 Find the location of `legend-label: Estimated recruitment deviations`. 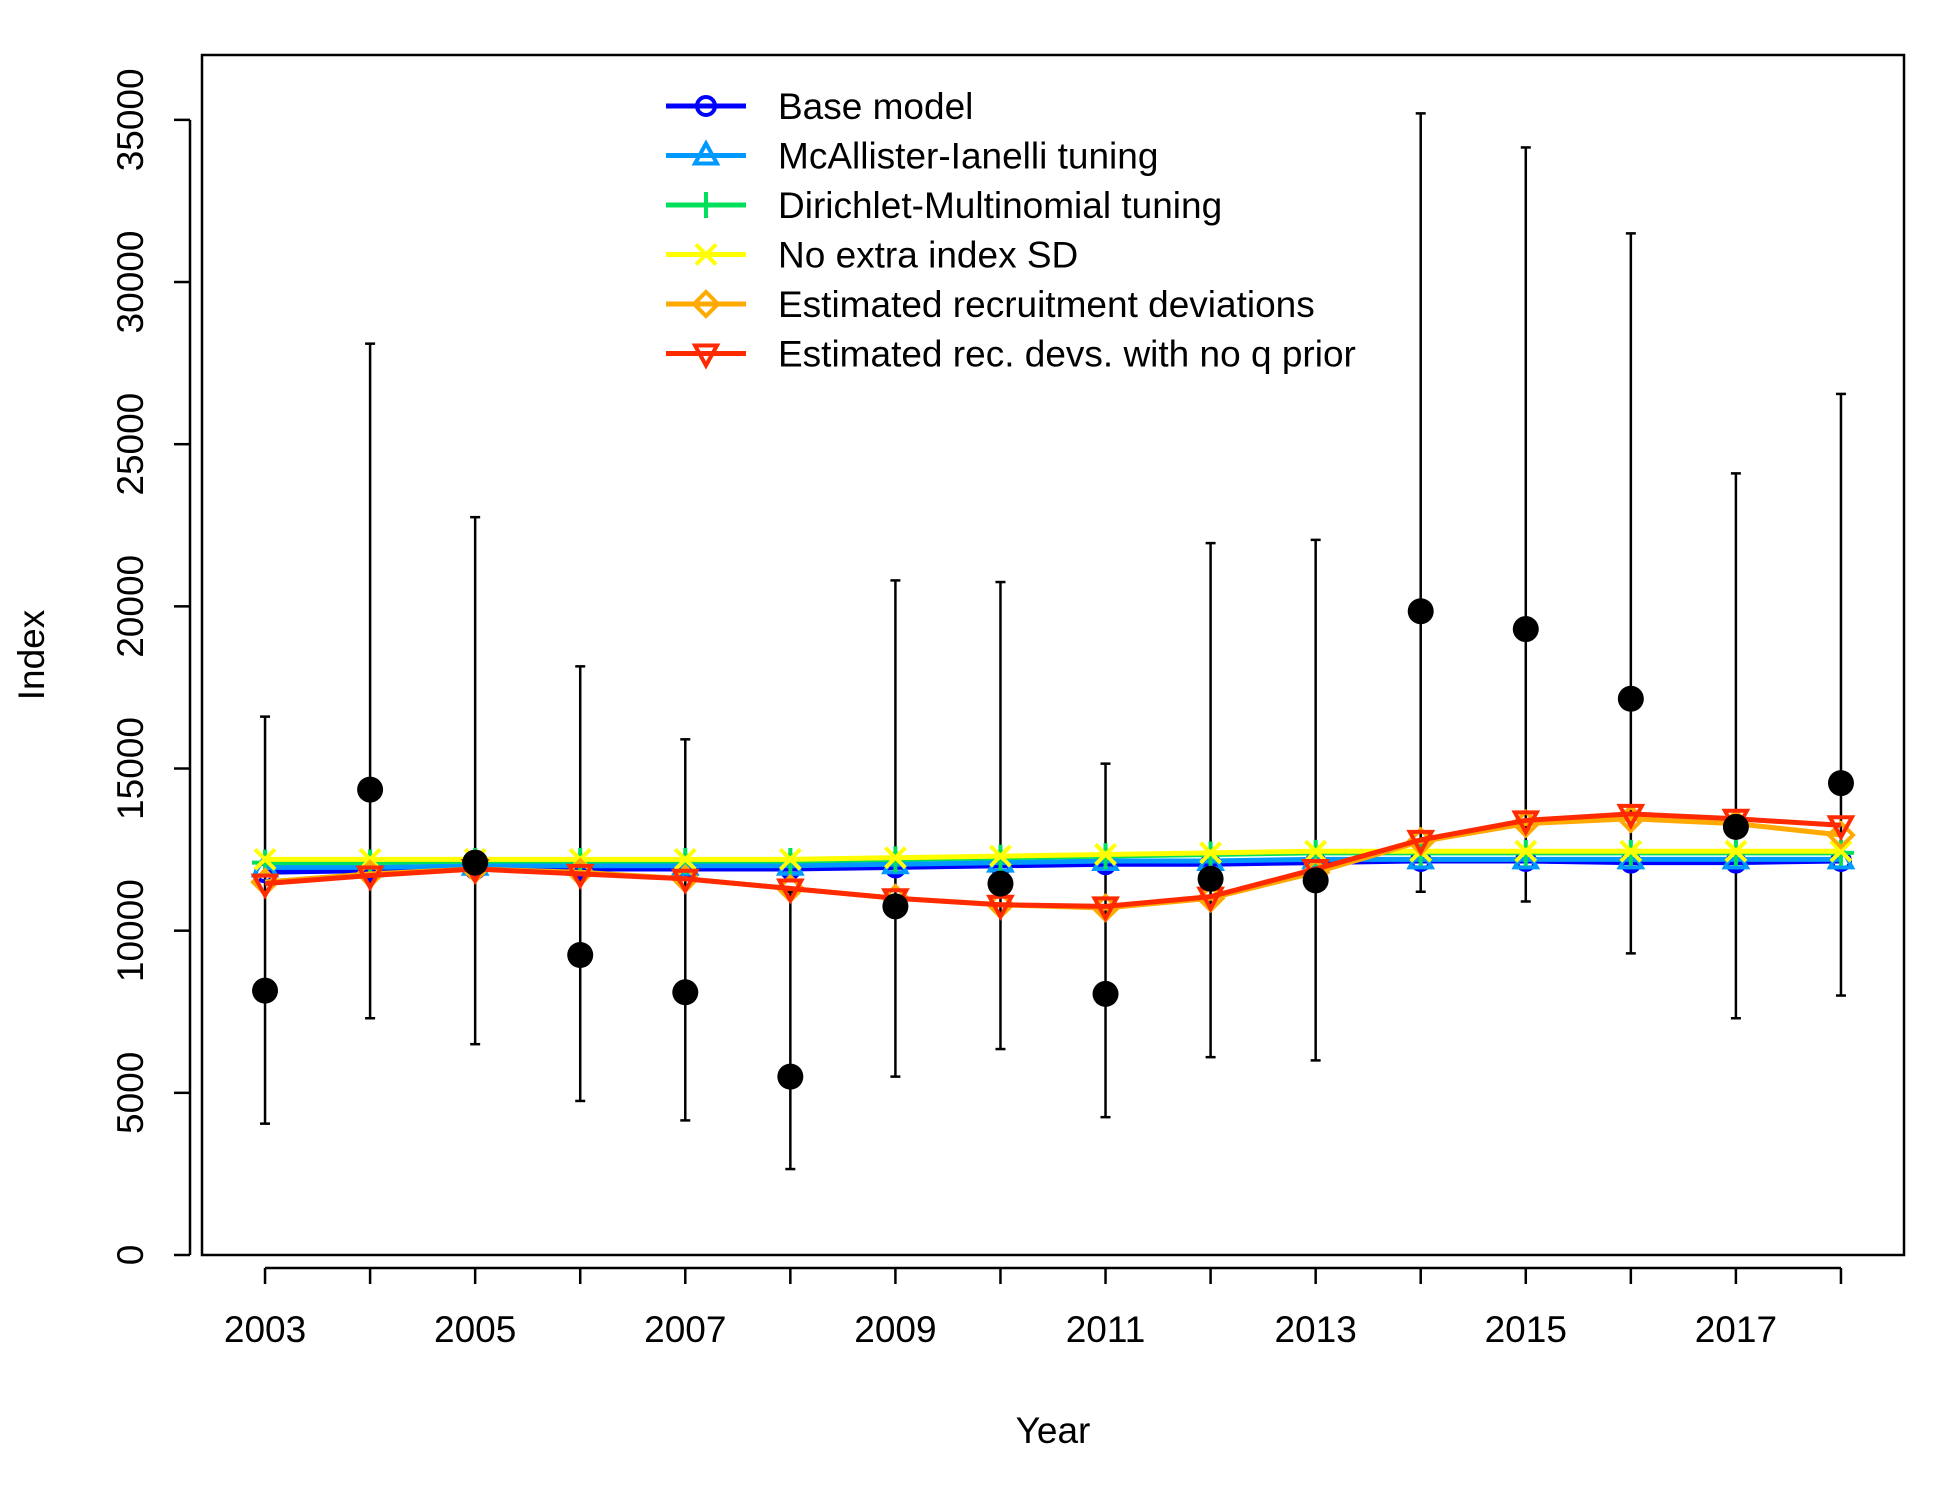

legend-label: Estimated recruitment deviations is located at coordinates (1046, 304).